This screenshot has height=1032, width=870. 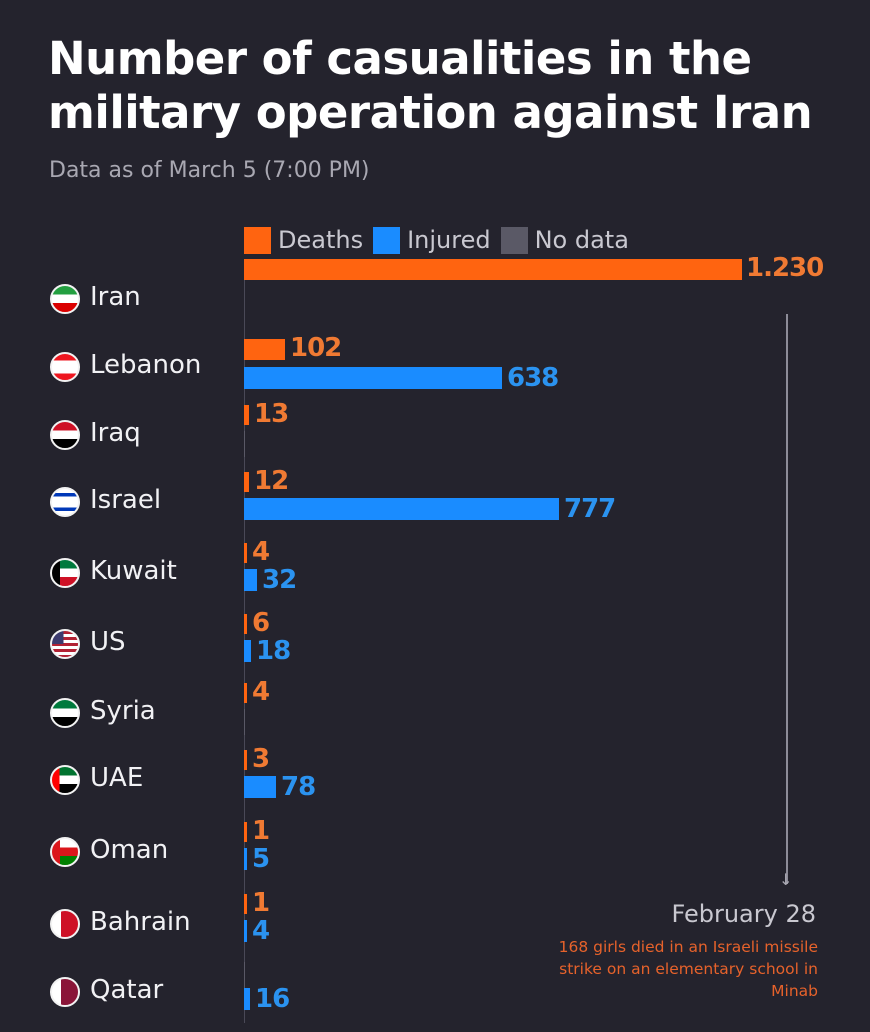 I want to click on injured-value-label: 4, so click(x=261, y=931).